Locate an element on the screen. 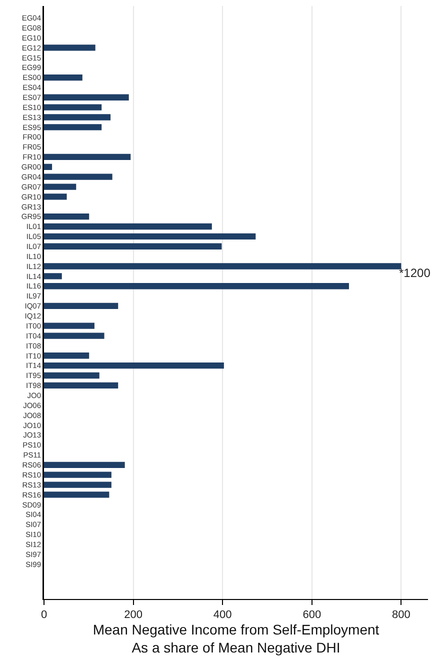  annotation: *1200 is located at coordinates (415, 273).